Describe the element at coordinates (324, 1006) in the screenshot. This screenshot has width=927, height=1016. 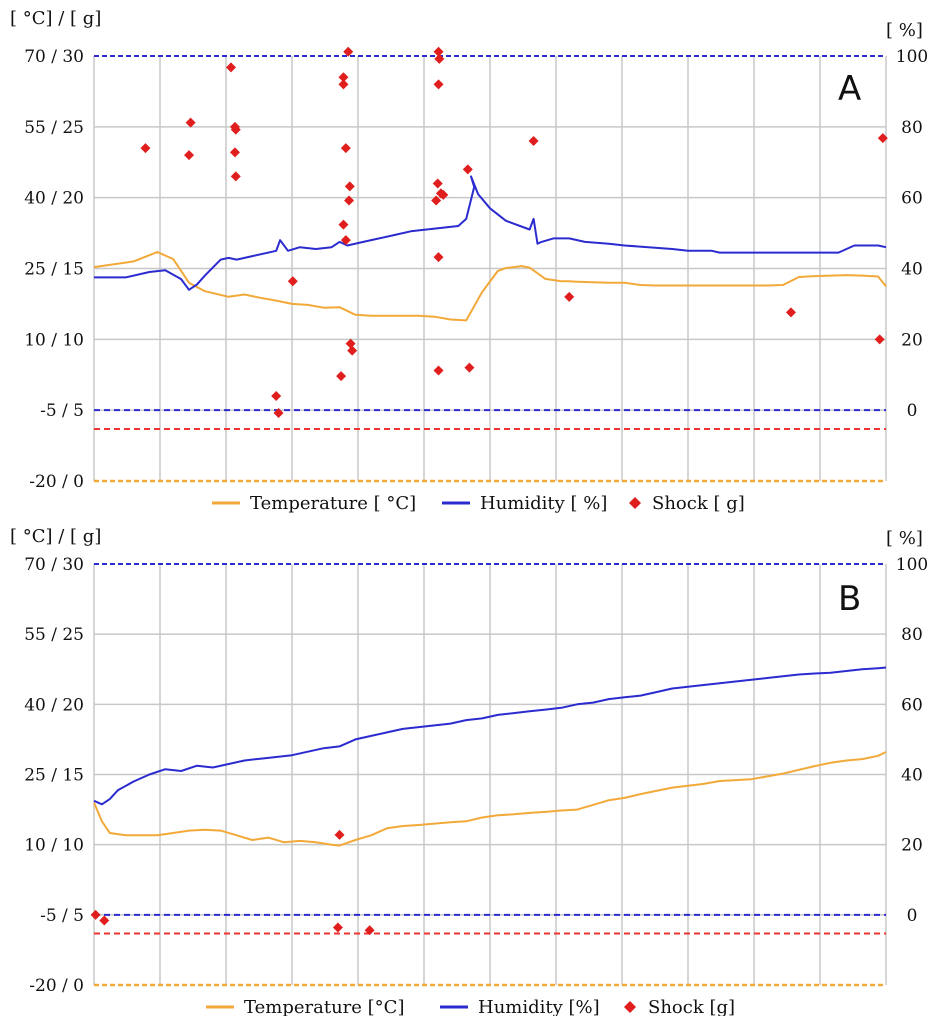
I see `legend-temperature-label: Temperature [°C]` at that location.